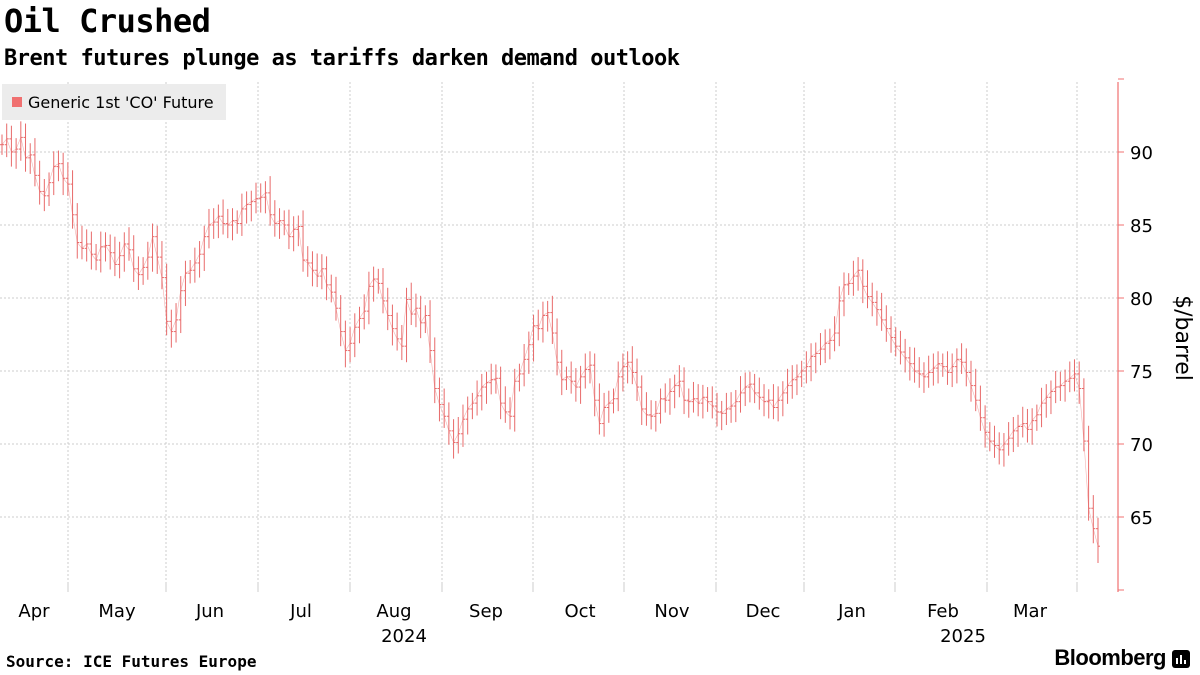 The image size is (1200, 675). What do you see at coordinates (851, 611) in the screenshot?
I see `x-tick-label-jan: Jan` at bounding box center [851, 611].